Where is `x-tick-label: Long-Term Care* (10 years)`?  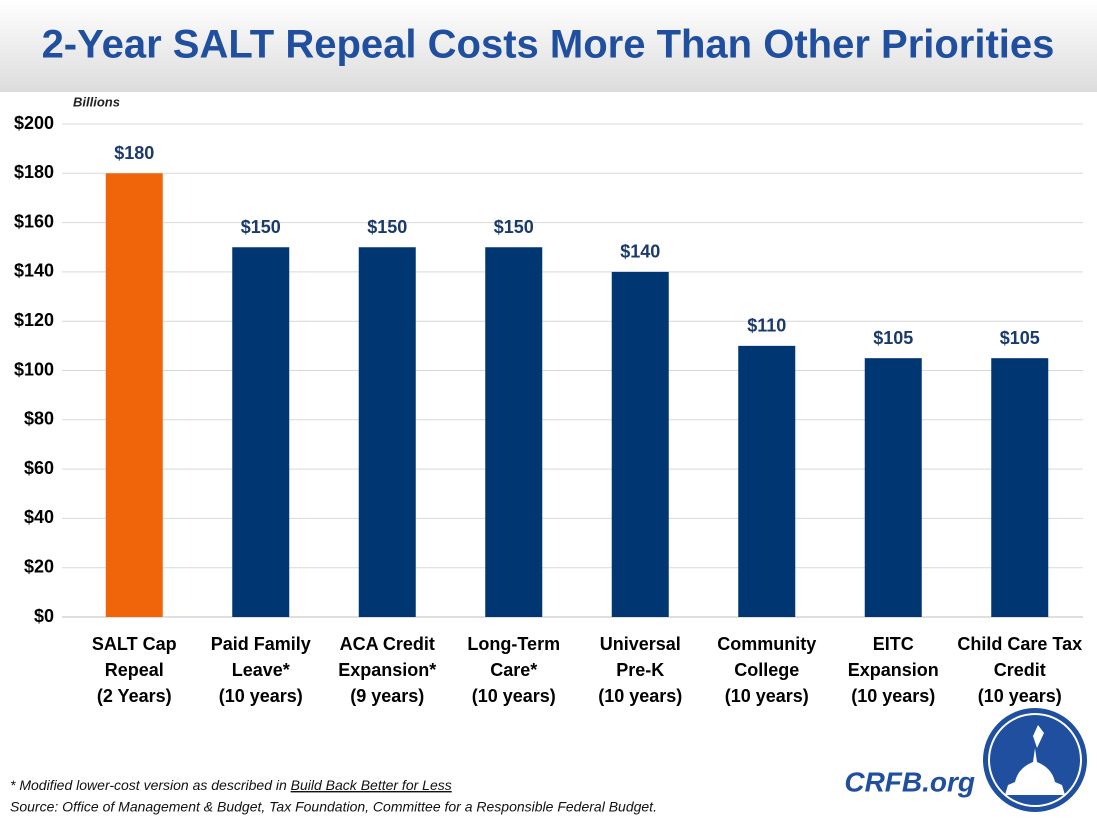 x-tick-label: Long-Term Care* (10 years) is located at coordinates (514, 670).